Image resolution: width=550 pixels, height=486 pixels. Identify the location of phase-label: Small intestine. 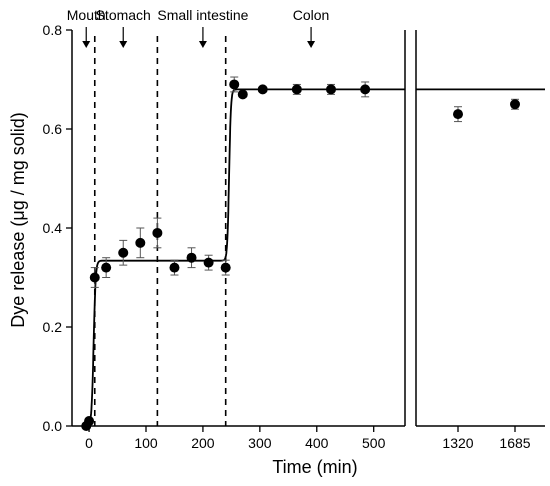
(202, 15).